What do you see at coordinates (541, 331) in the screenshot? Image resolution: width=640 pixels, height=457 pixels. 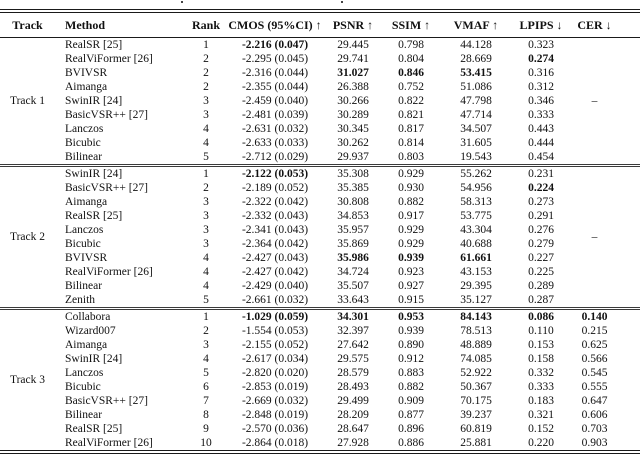 I see `cell-lpips: 0.110` at bounding box center [541, 331].